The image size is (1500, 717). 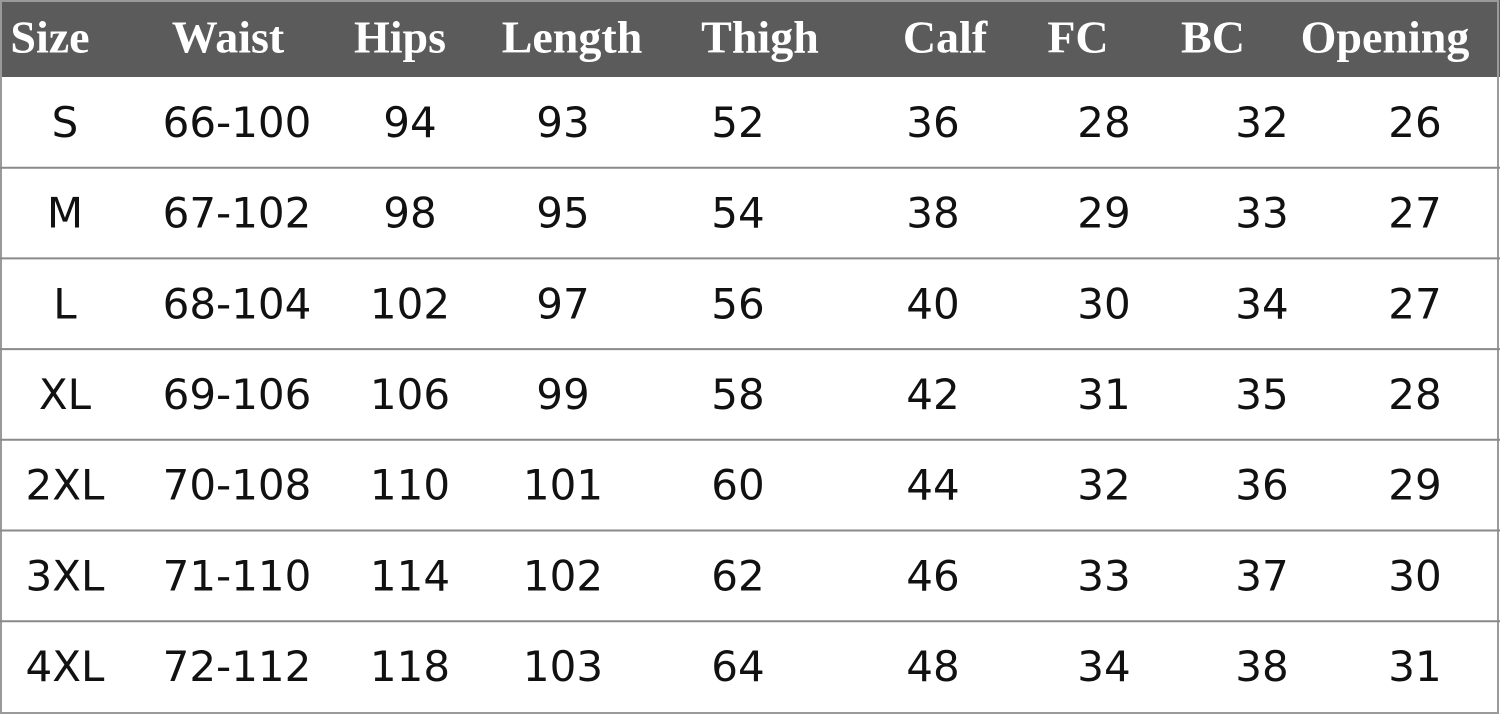 I want to click on table-cell: 99, so click(x=562, y=394).